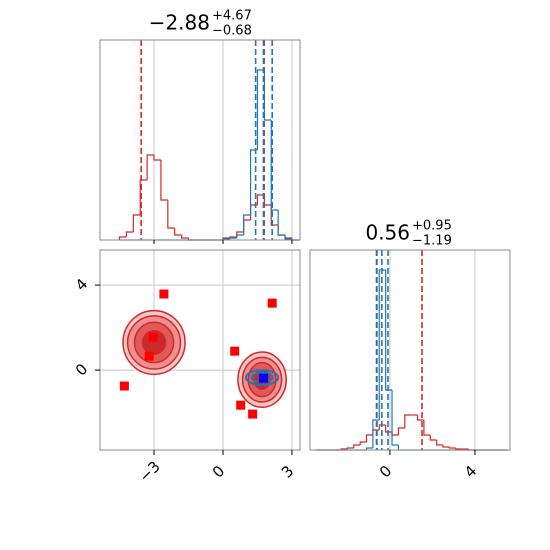 This screenshot has height=550, width=550. I want to click on title-lower: −0.68, so click(232, 31).